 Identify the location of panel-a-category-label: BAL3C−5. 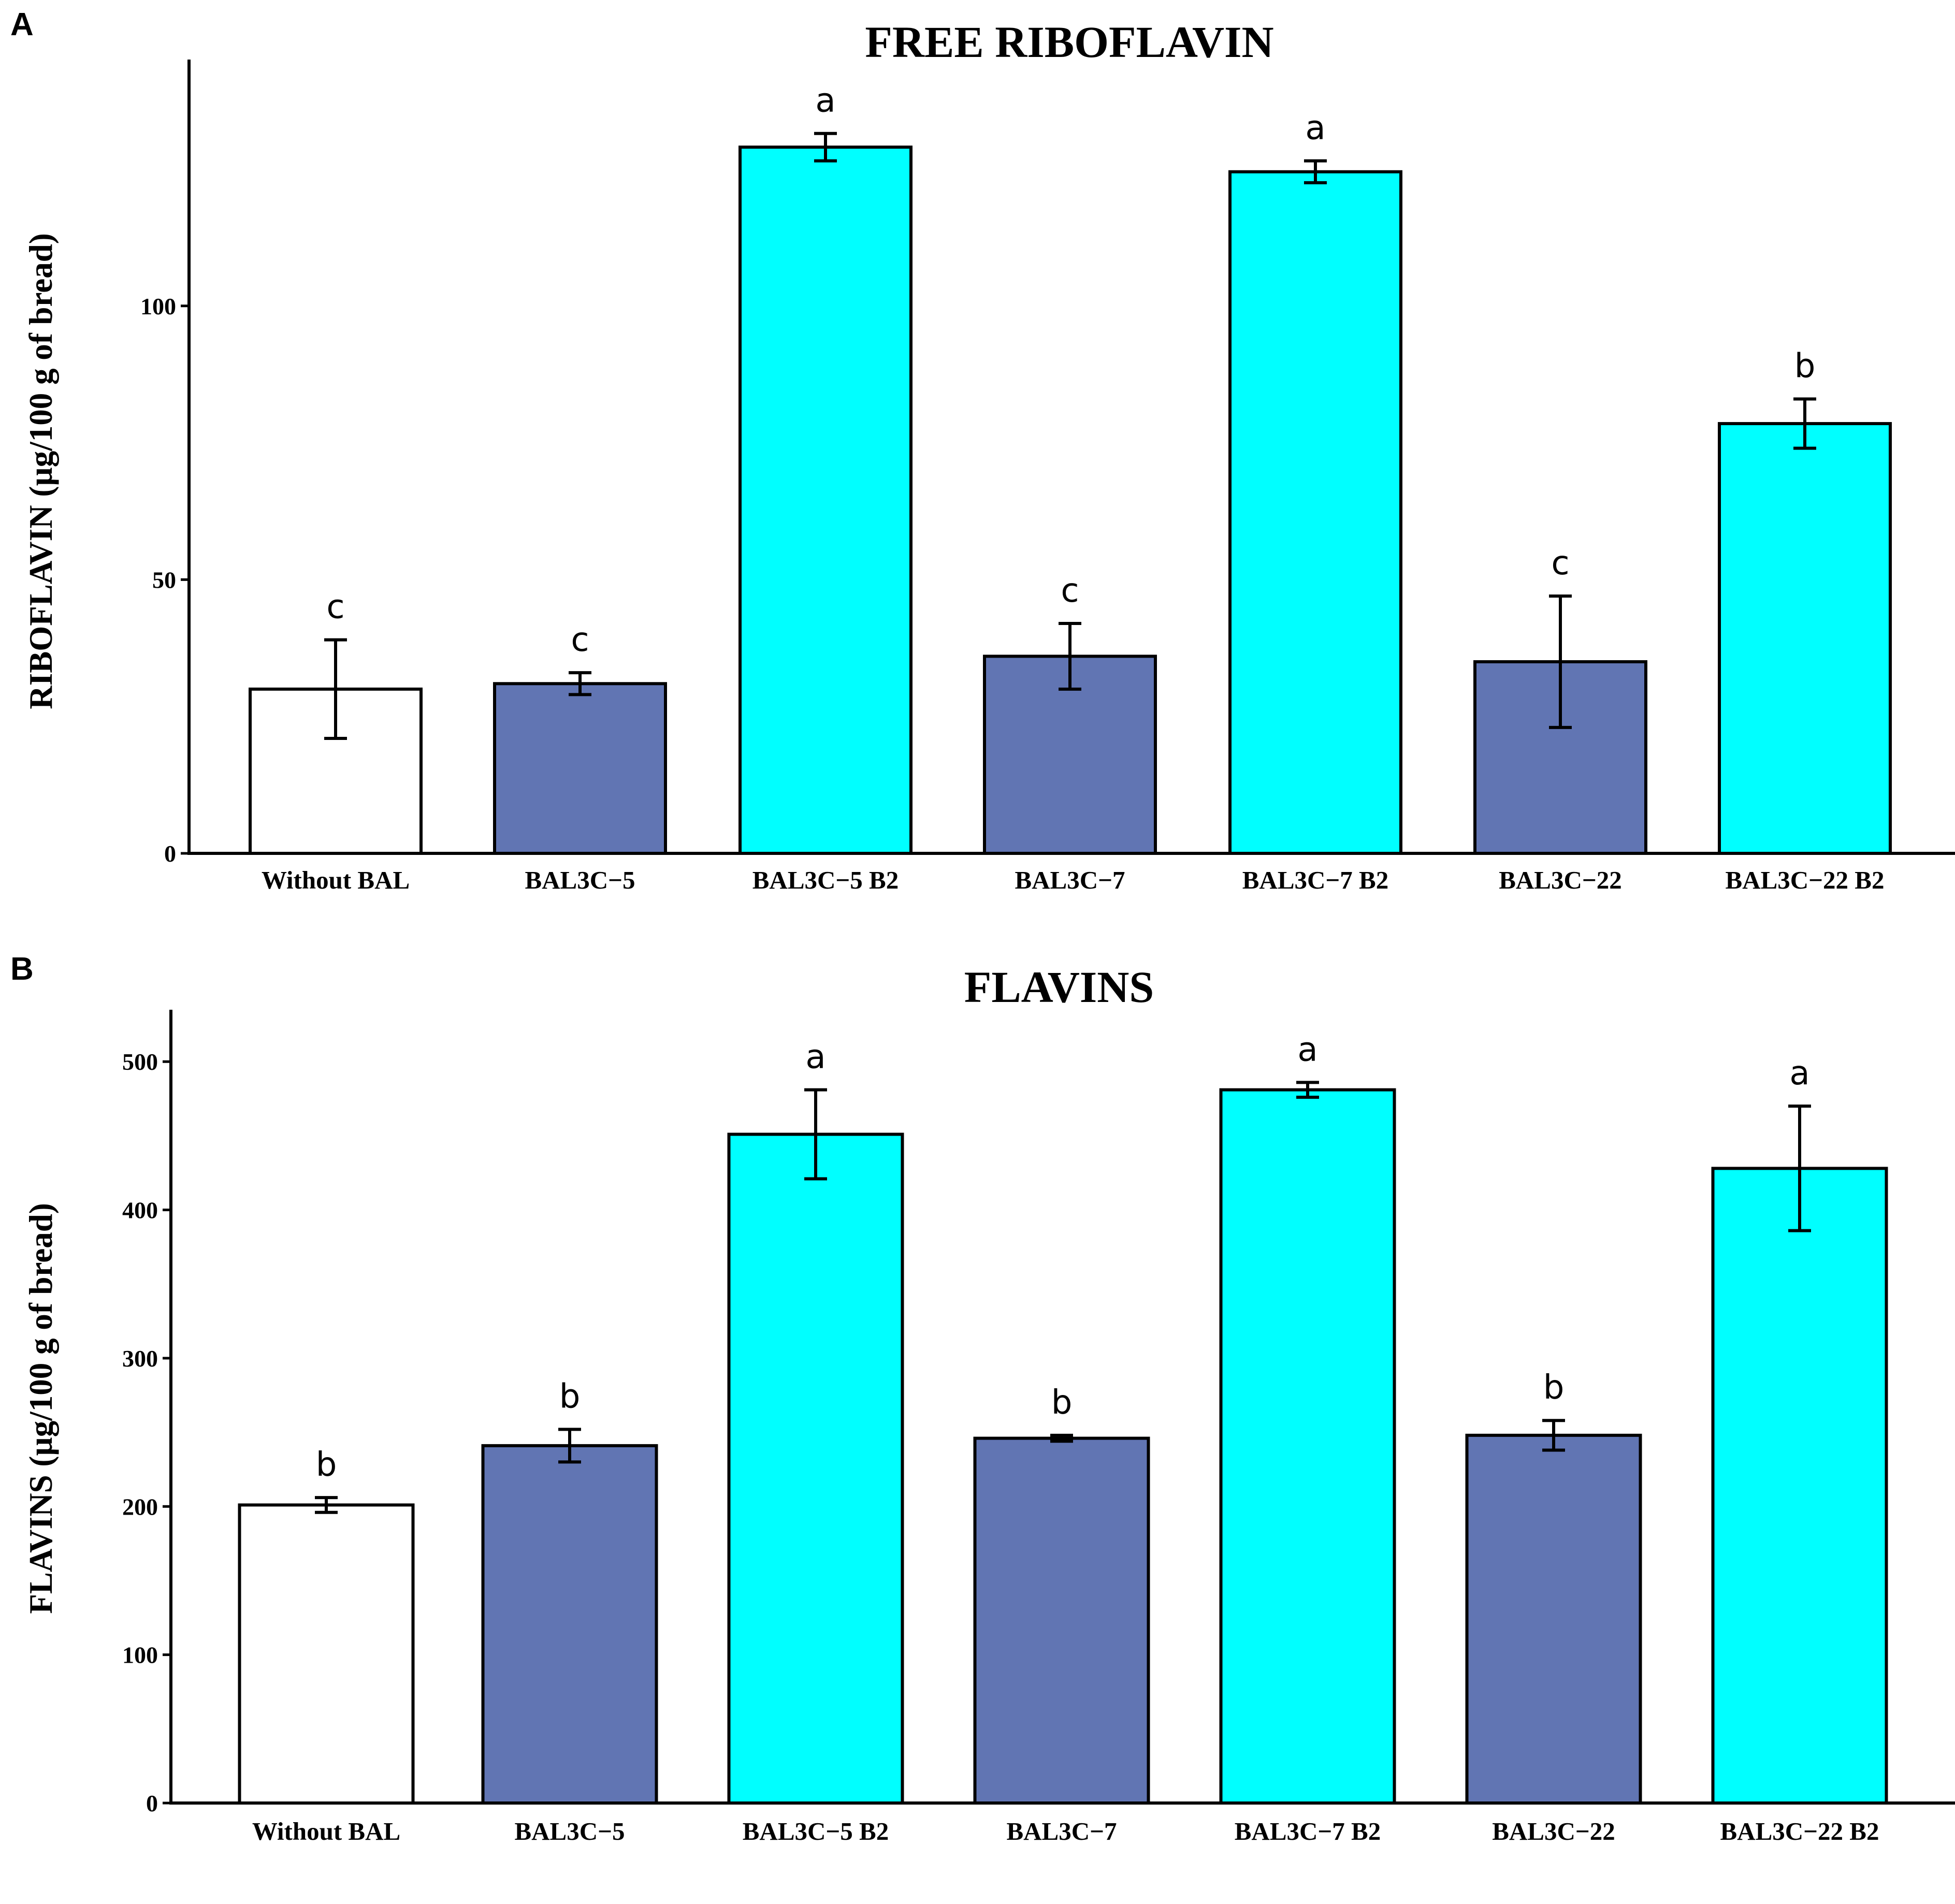
(580, 880).